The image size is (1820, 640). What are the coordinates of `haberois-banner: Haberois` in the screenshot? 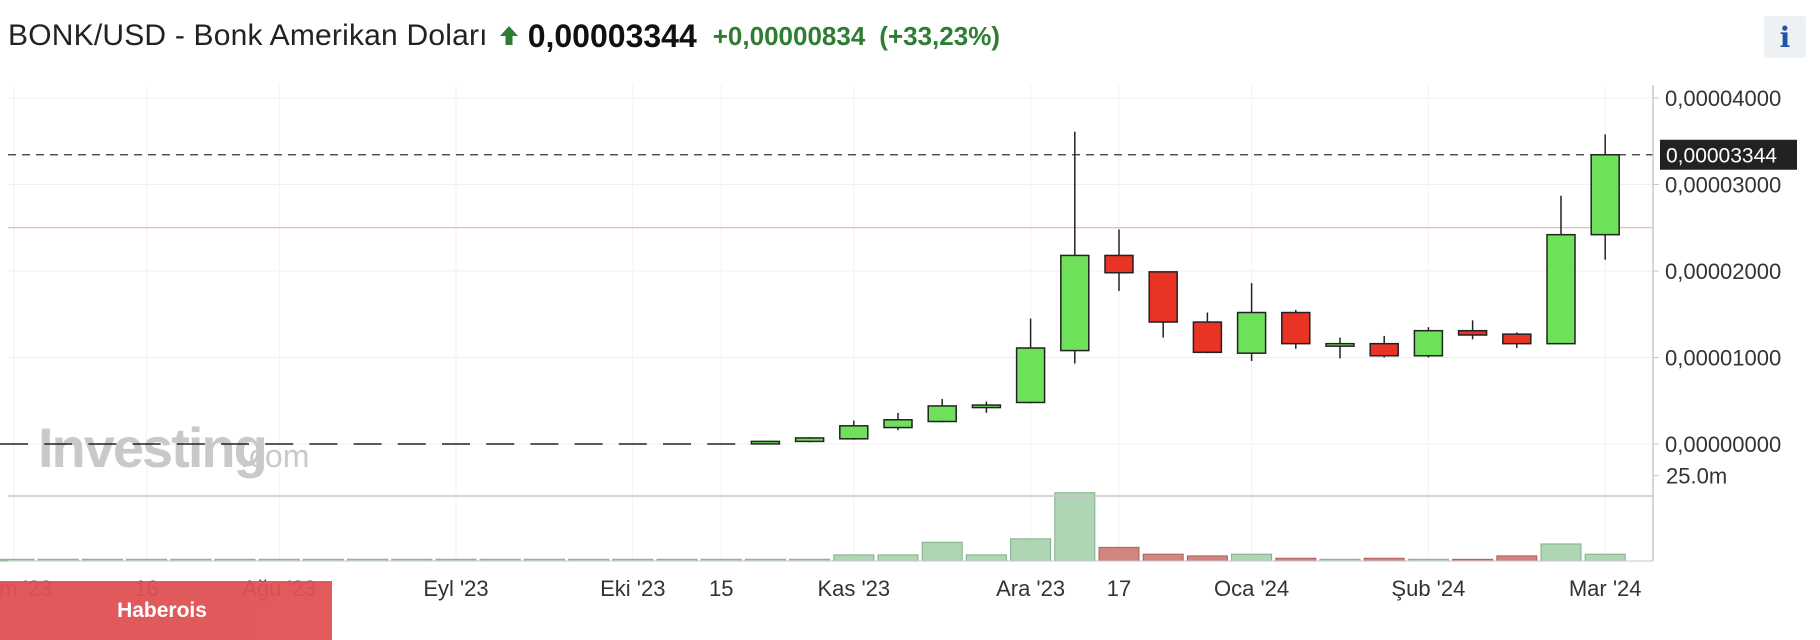 It's located at (166, 610).